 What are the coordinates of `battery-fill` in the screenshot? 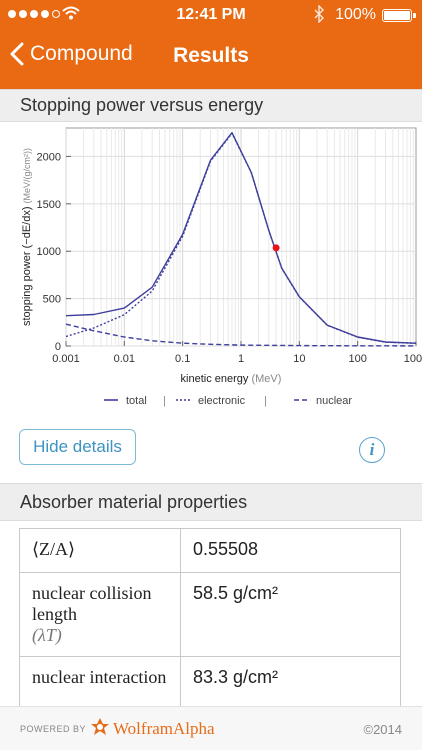 It's located at (397, 15).